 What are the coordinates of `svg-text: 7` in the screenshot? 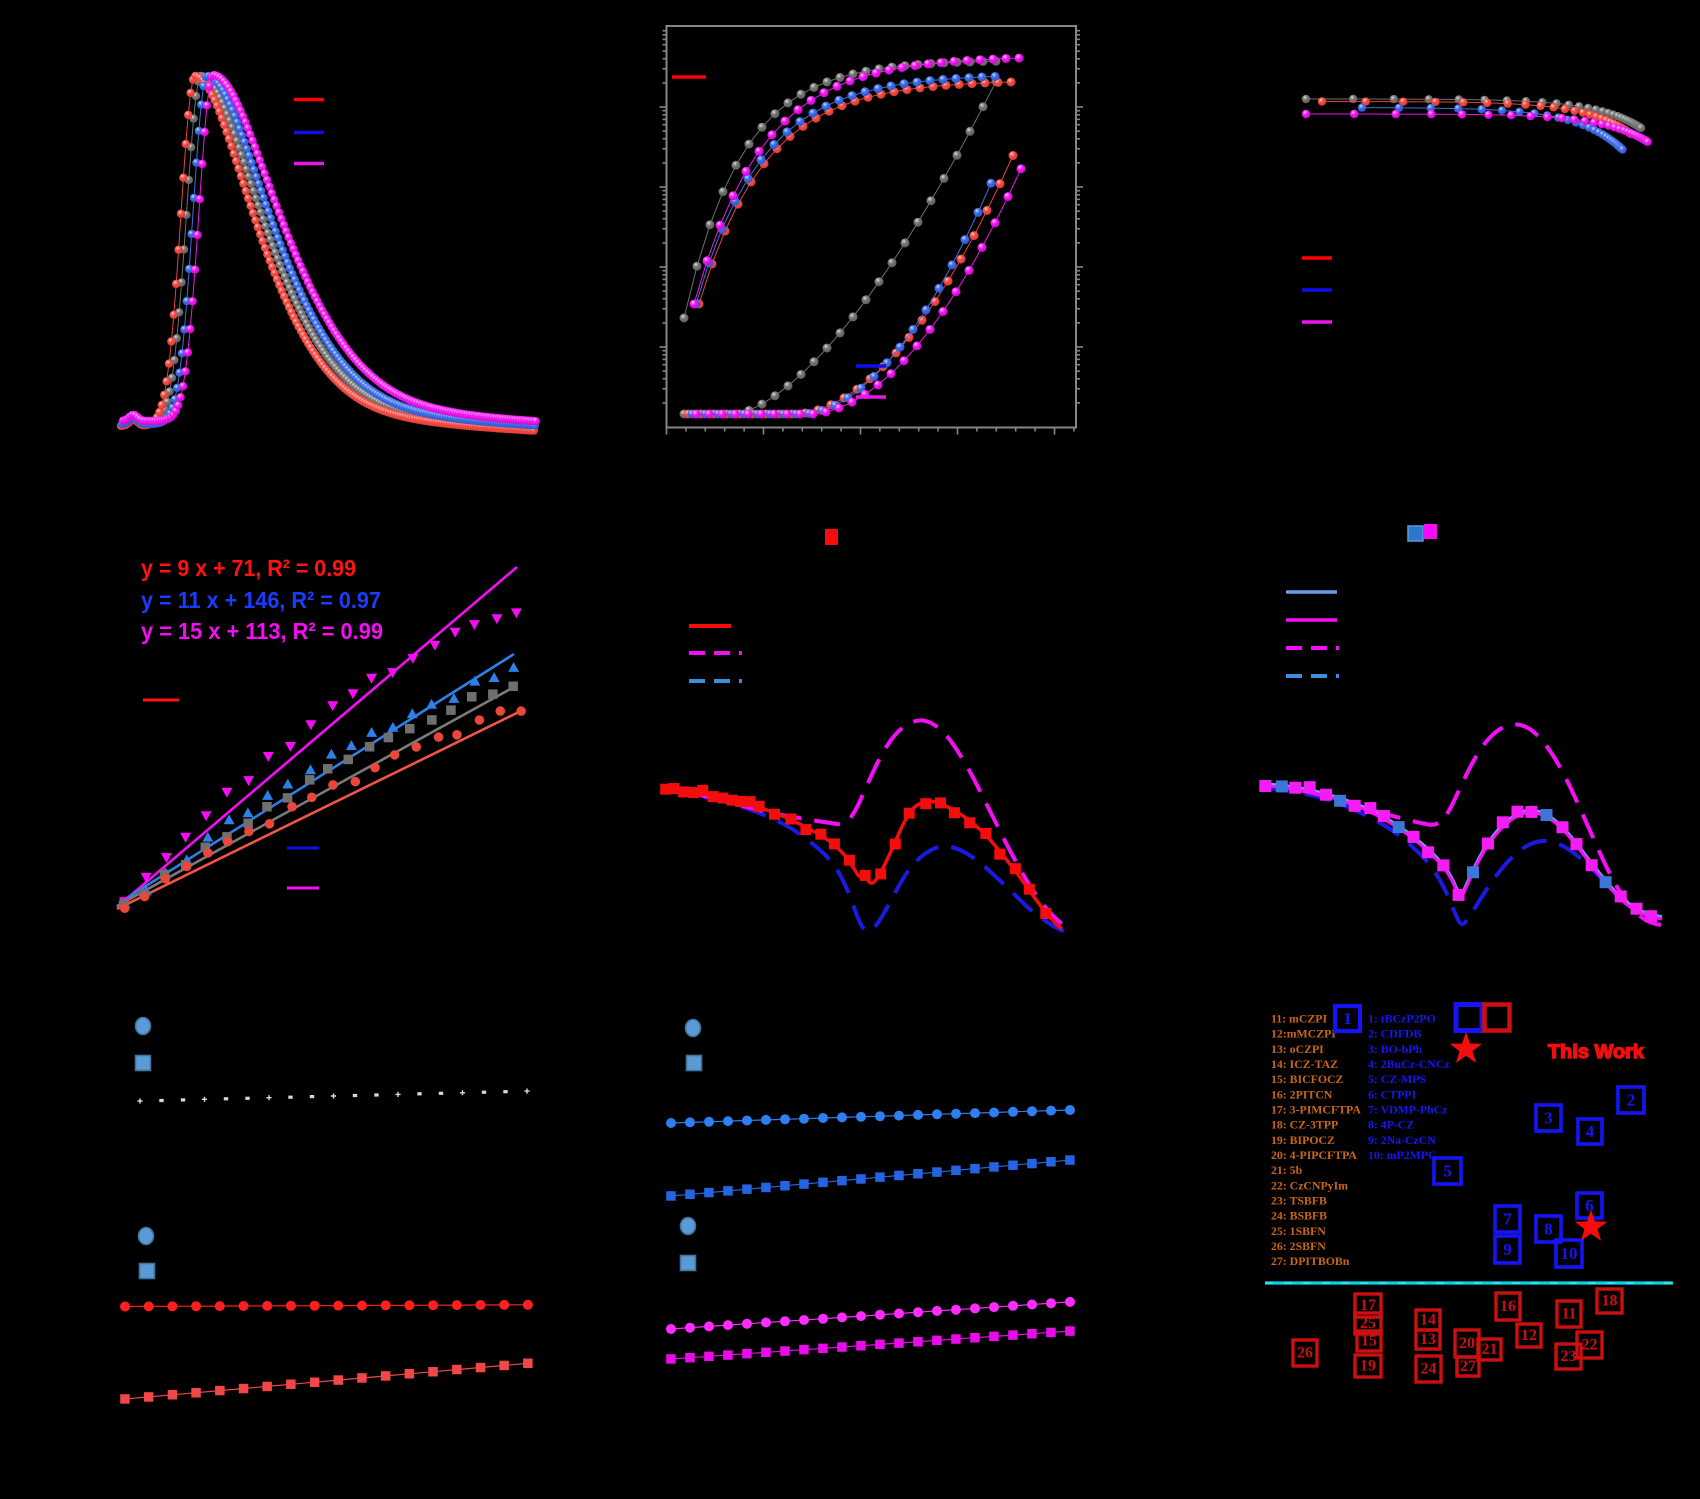 It's located at (1507, 1219).